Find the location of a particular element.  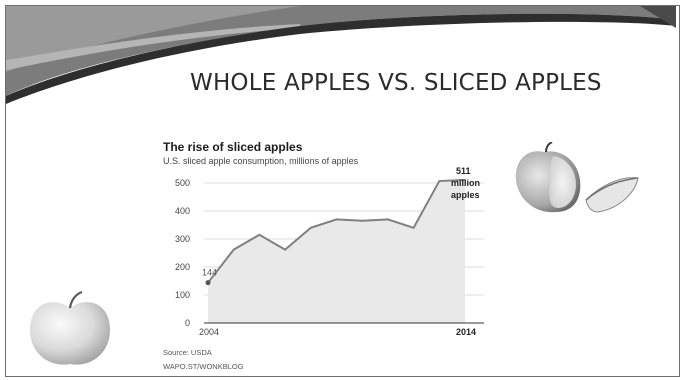

y-tick-label: 400 is located at coordinates (182, 211).